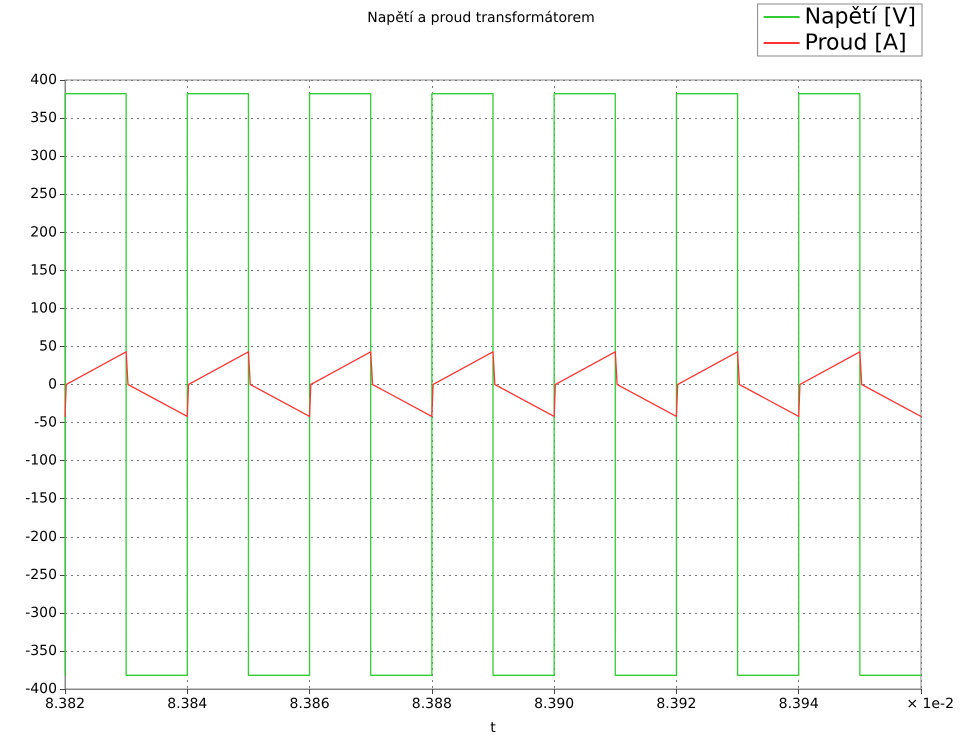  I want to click on x-tick-label: 8.386, so click(310, 704).